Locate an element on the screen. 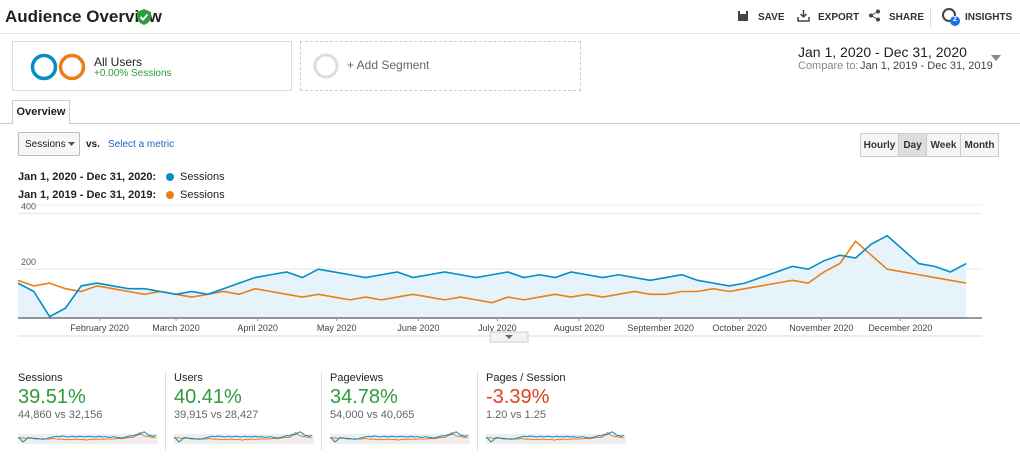 The image size is (1020, 457). insights-icon is located at coordinates (951, 17).